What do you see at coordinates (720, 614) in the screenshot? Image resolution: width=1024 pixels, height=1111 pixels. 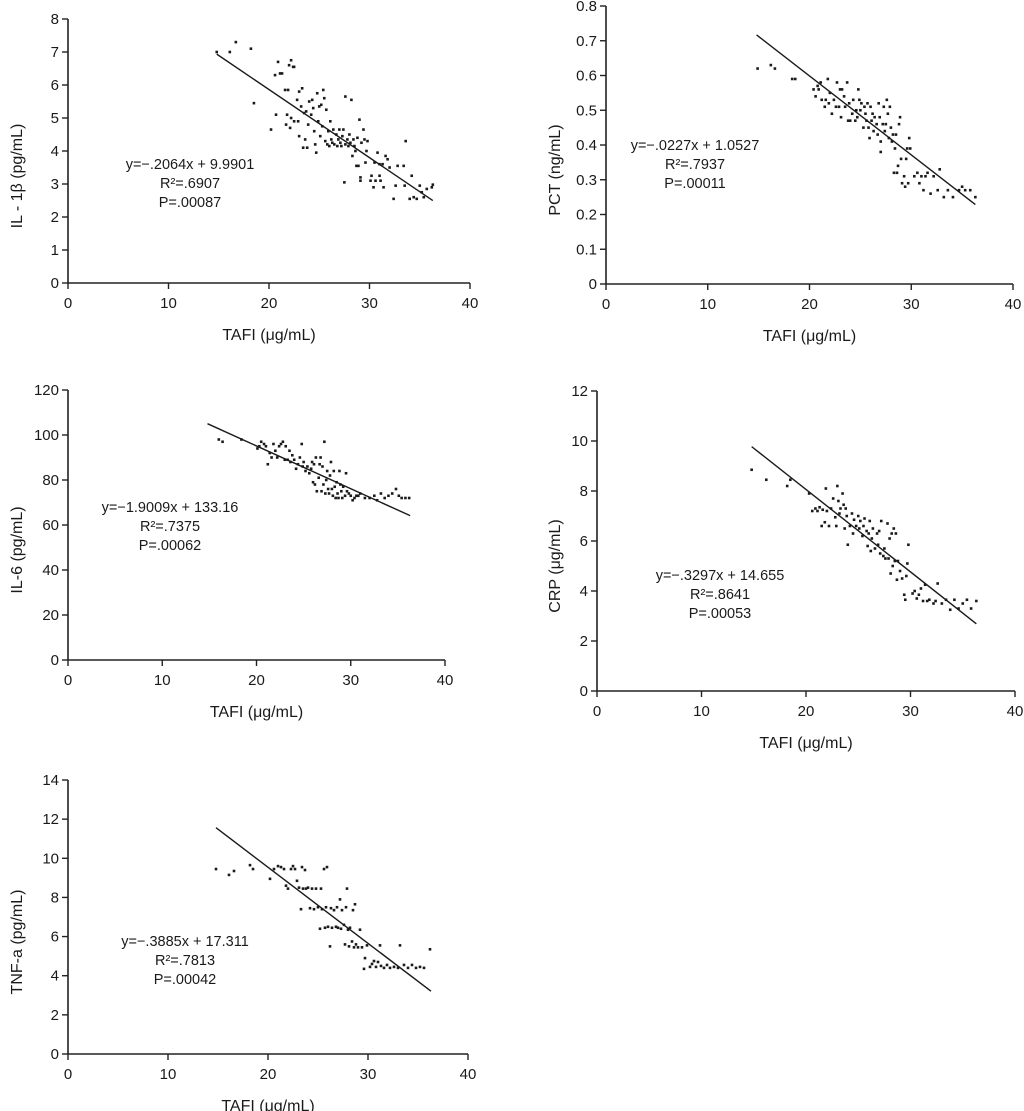 I see `p-value-label: P=.00053` at bounding box center [720, 614].